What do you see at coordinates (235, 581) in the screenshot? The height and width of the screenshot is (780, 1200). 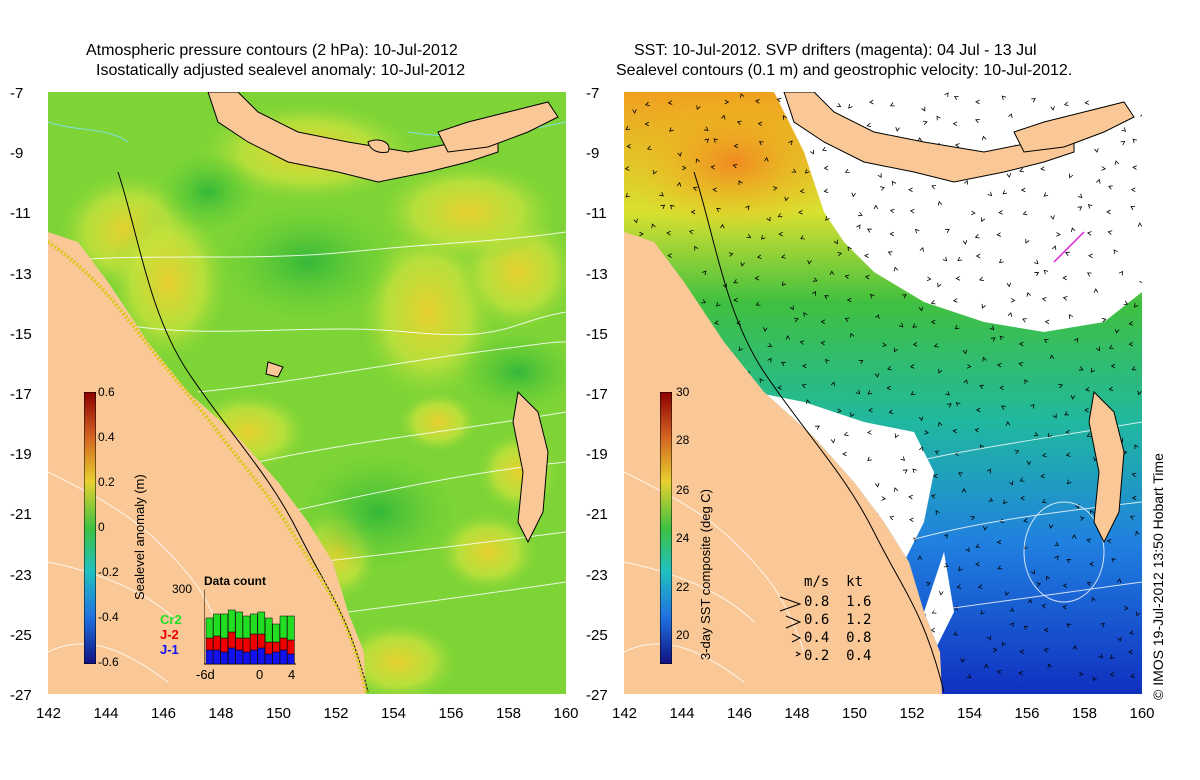 I see `data-count-title: Data count` at bounding box center [235, 581].